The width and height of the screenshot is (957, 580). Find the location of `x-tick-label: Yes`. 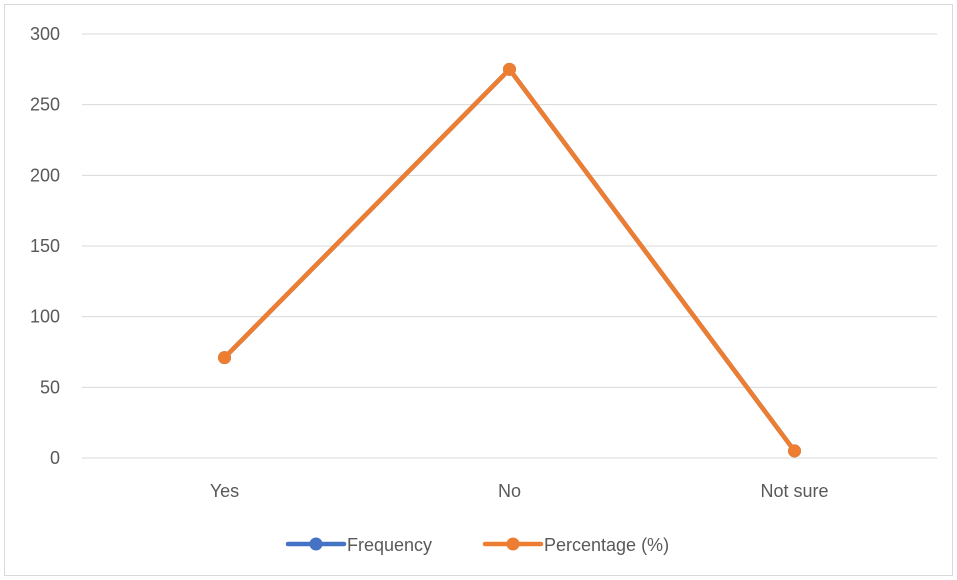

x-tick-label: Yes is located at coordinates (224, 491).